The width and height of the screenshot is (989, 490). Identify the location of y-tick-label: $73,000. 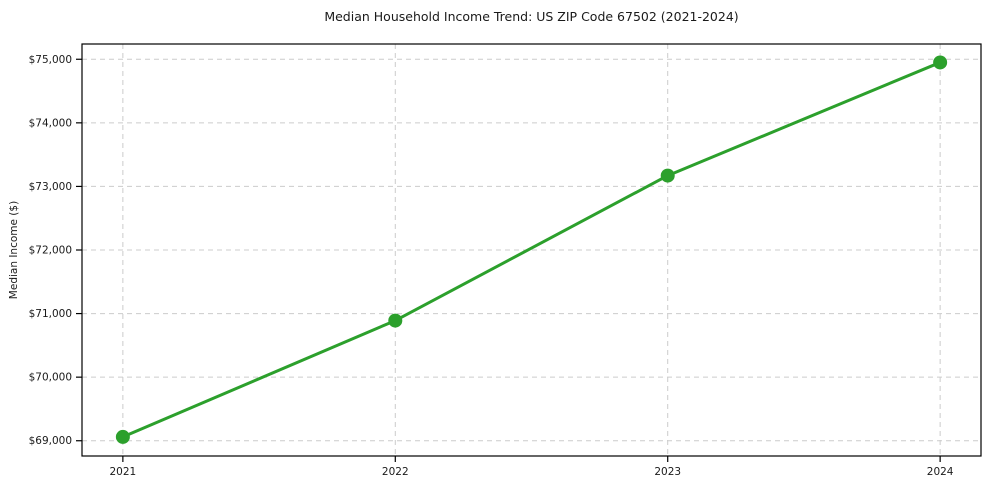
(50, 187).